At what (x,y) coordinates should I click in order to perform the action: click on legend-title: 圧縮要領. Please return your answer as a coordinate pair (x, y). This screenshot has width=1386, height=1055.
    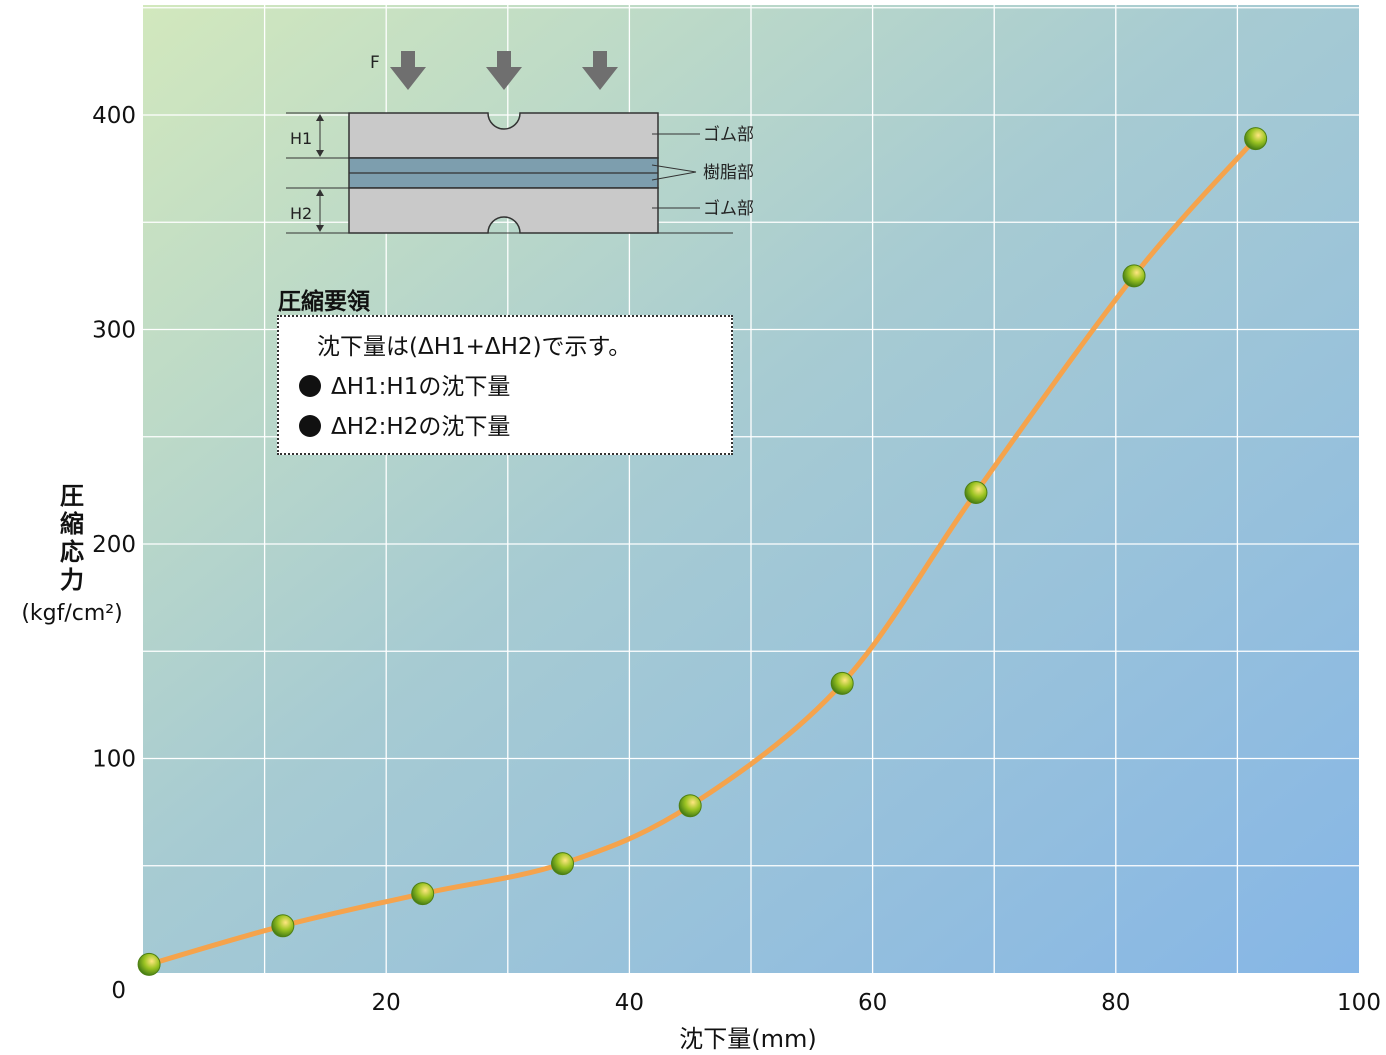
    Looking at the image, I should click on (324, 302).